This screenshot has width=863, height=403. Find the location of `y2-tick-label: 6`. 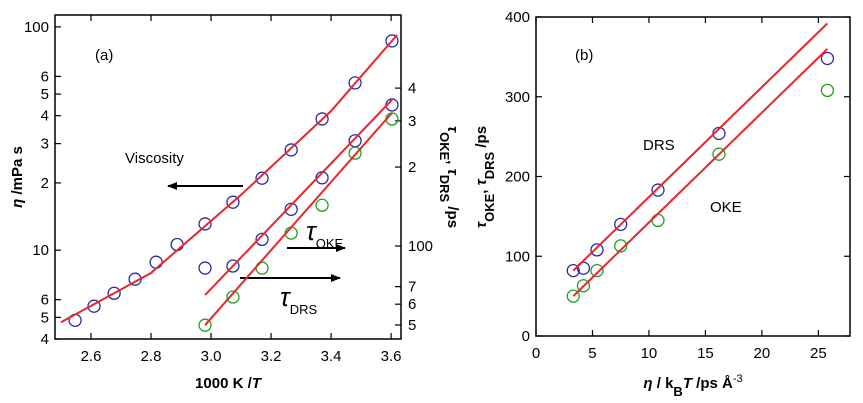

y2-tick-label: 6 is located at coordinates (412, 304).